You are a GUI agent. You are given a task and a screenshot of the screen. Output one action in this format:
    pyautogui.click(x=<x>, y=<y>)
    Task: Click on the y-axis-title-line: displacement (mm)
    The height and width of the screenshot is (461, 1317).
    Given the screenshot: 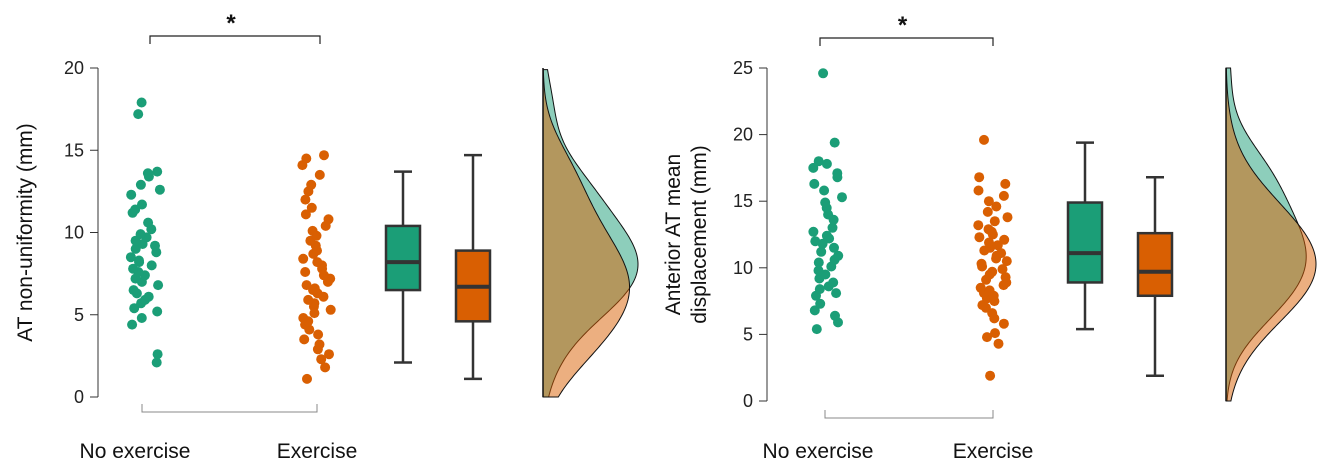 What is the action you would take?
    pyautogui.click(x=699, y=234)
    